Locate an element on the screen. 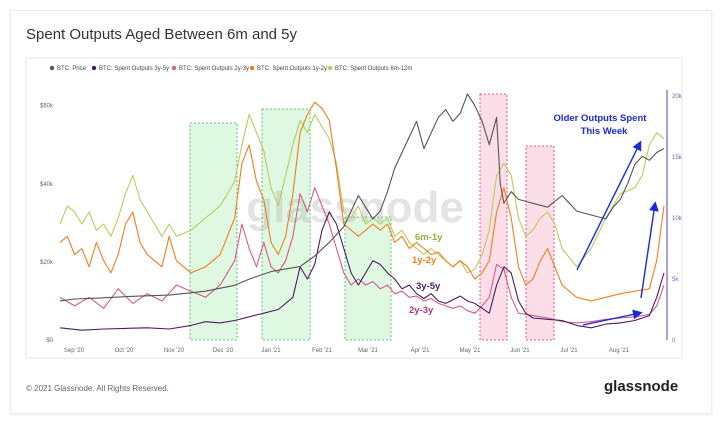  y-left-tick-label: $60k is located at coordinates (47, 107).